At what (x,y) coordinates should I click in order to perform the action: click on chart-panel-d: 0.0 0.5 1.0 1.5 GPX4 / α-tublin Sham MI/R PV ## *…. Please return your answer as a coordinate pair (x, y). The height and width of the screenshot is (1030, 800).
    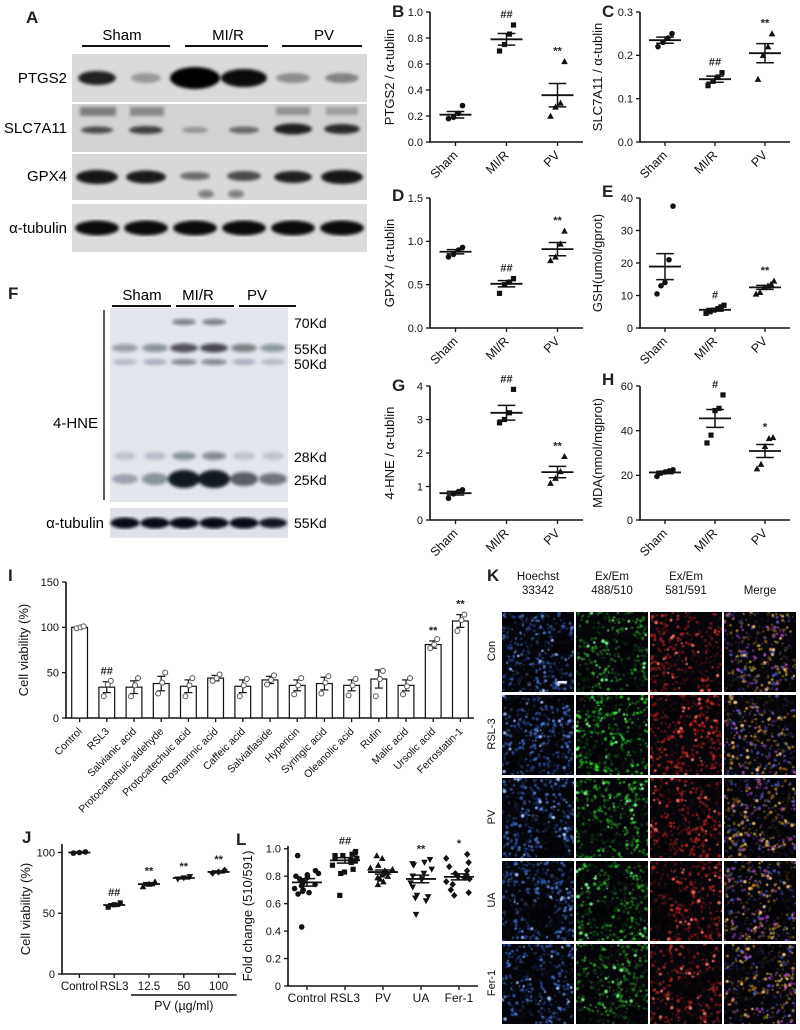
    Looking at the image, I should click on (487, 281).